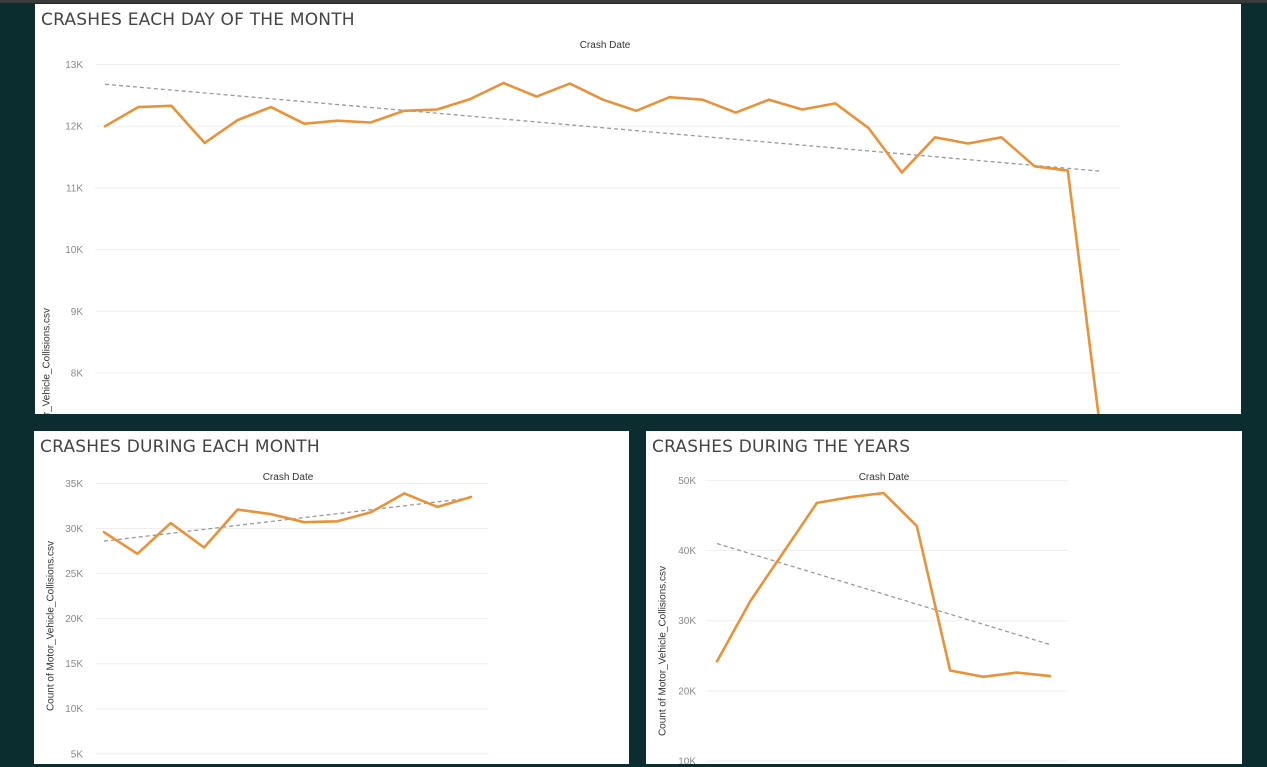 This screenshot has height=767, width=1267. What do you see at coordinates (77, 754) in the screenshot?
I see `y-tick-label: 5K` at bounding box center [77, 754].